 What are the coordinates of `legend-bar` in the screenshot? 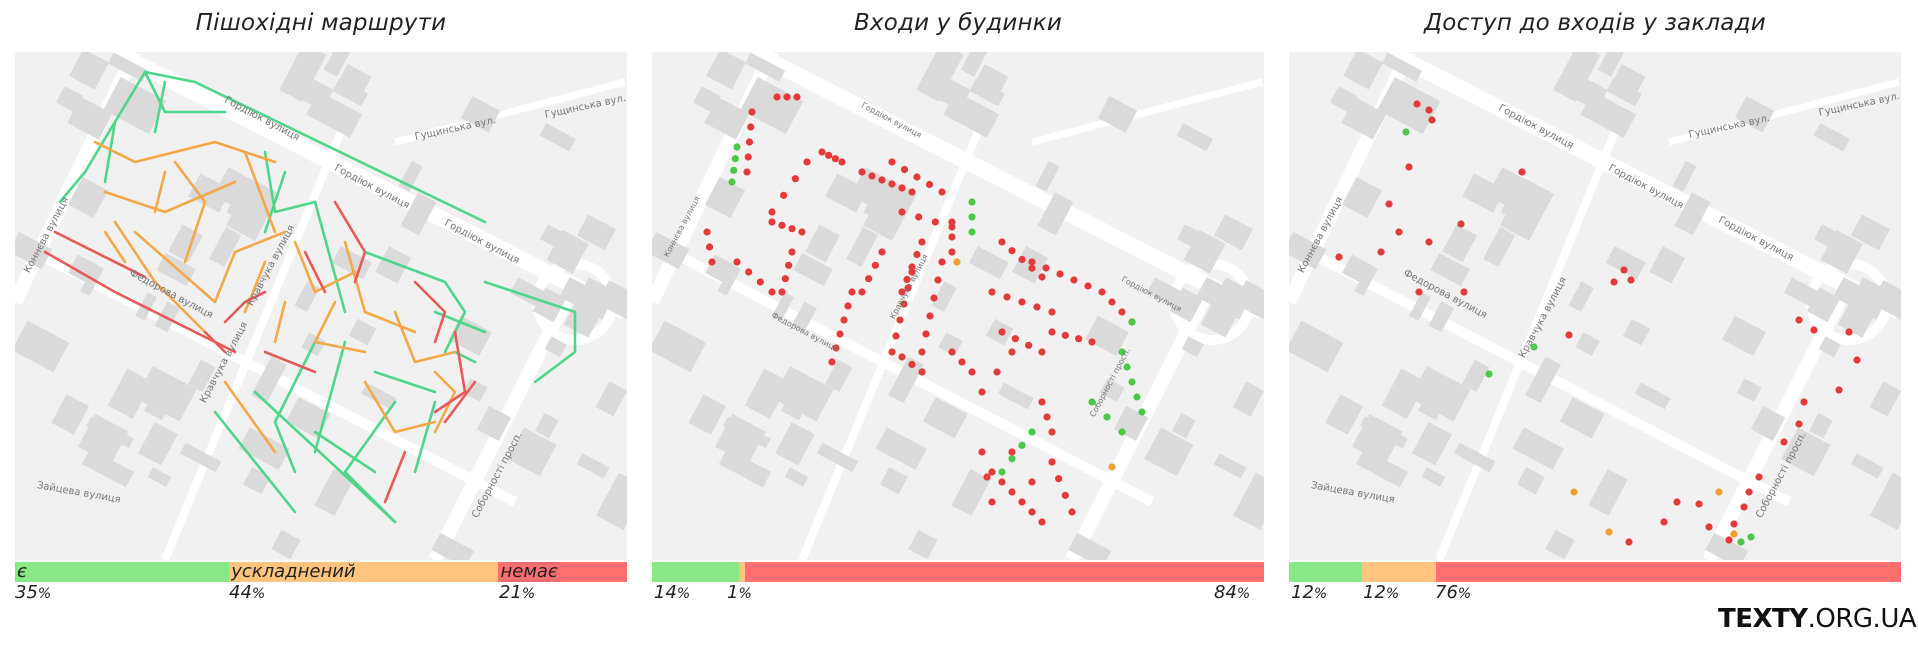 It's located at (958, 572).